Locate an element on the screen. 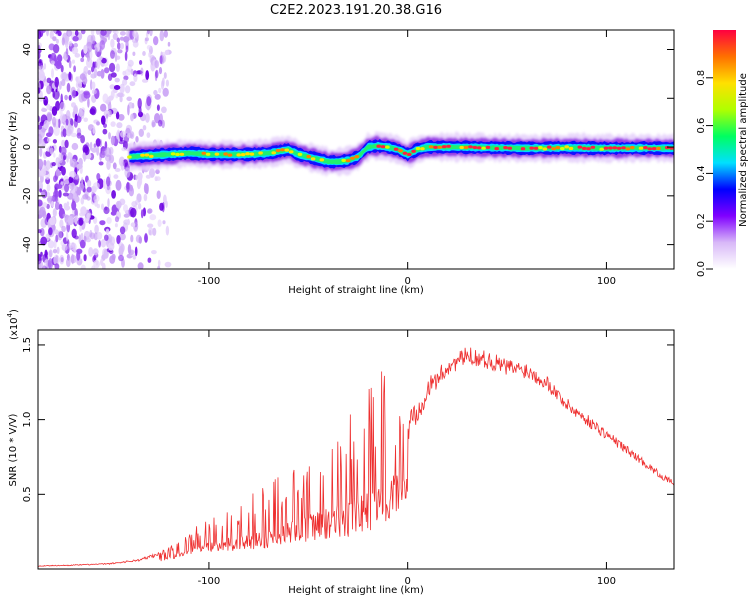 The image size is (750, 600). snr-scale-label: (x104) is located at coordinates (13, 324).